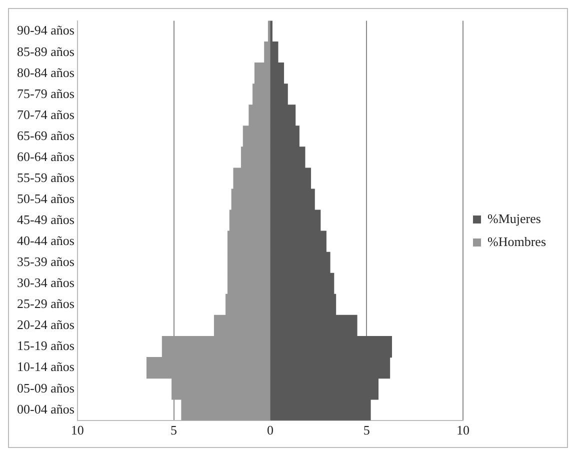  What do you see at coordinates (45, 282) in the screenshot?
I see `y-tick-label: 30-34 años` at bounding box center [45, 282].